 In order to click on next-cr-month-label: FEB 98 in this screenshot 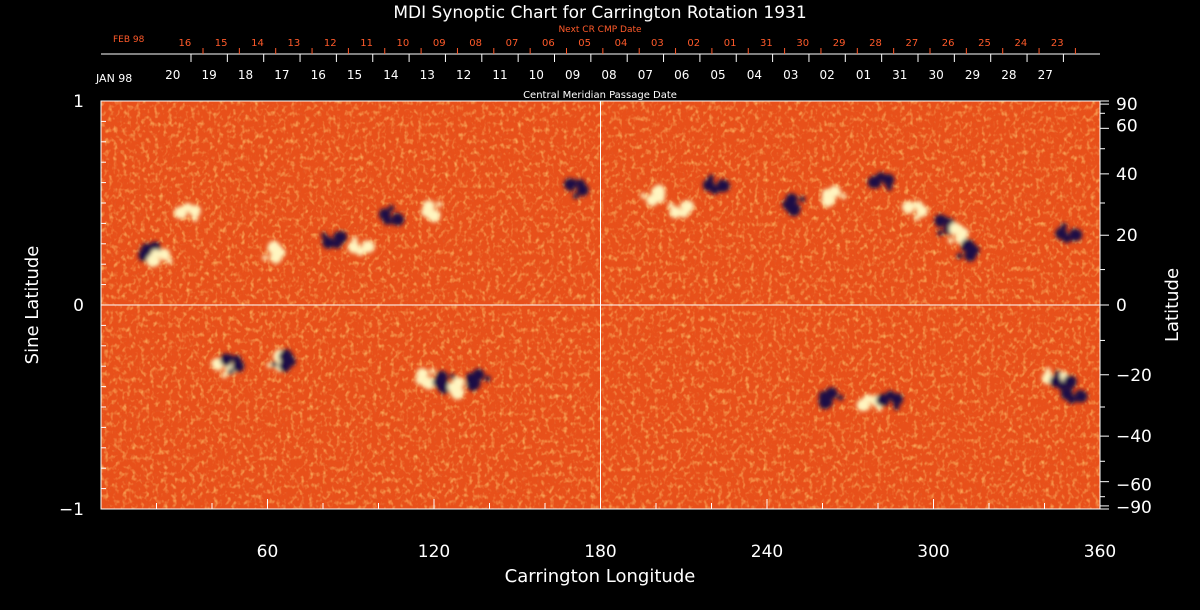, I will do `click(129, 40)`.